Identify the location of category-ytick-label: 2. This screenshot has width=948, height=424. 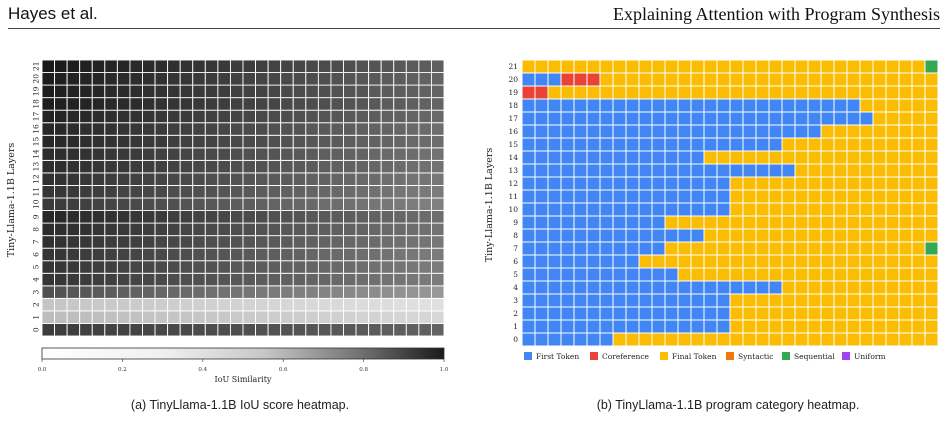
(515, 313).